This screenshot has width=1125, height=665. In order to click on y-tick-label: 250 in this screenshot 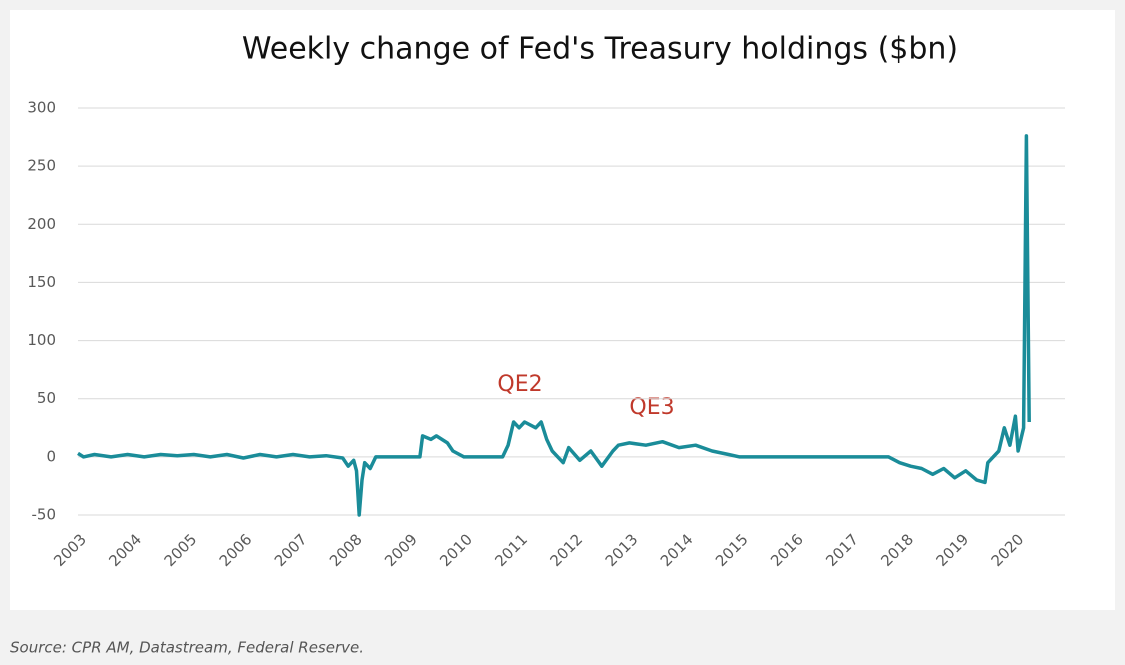, I will do `click(41, 166)`.